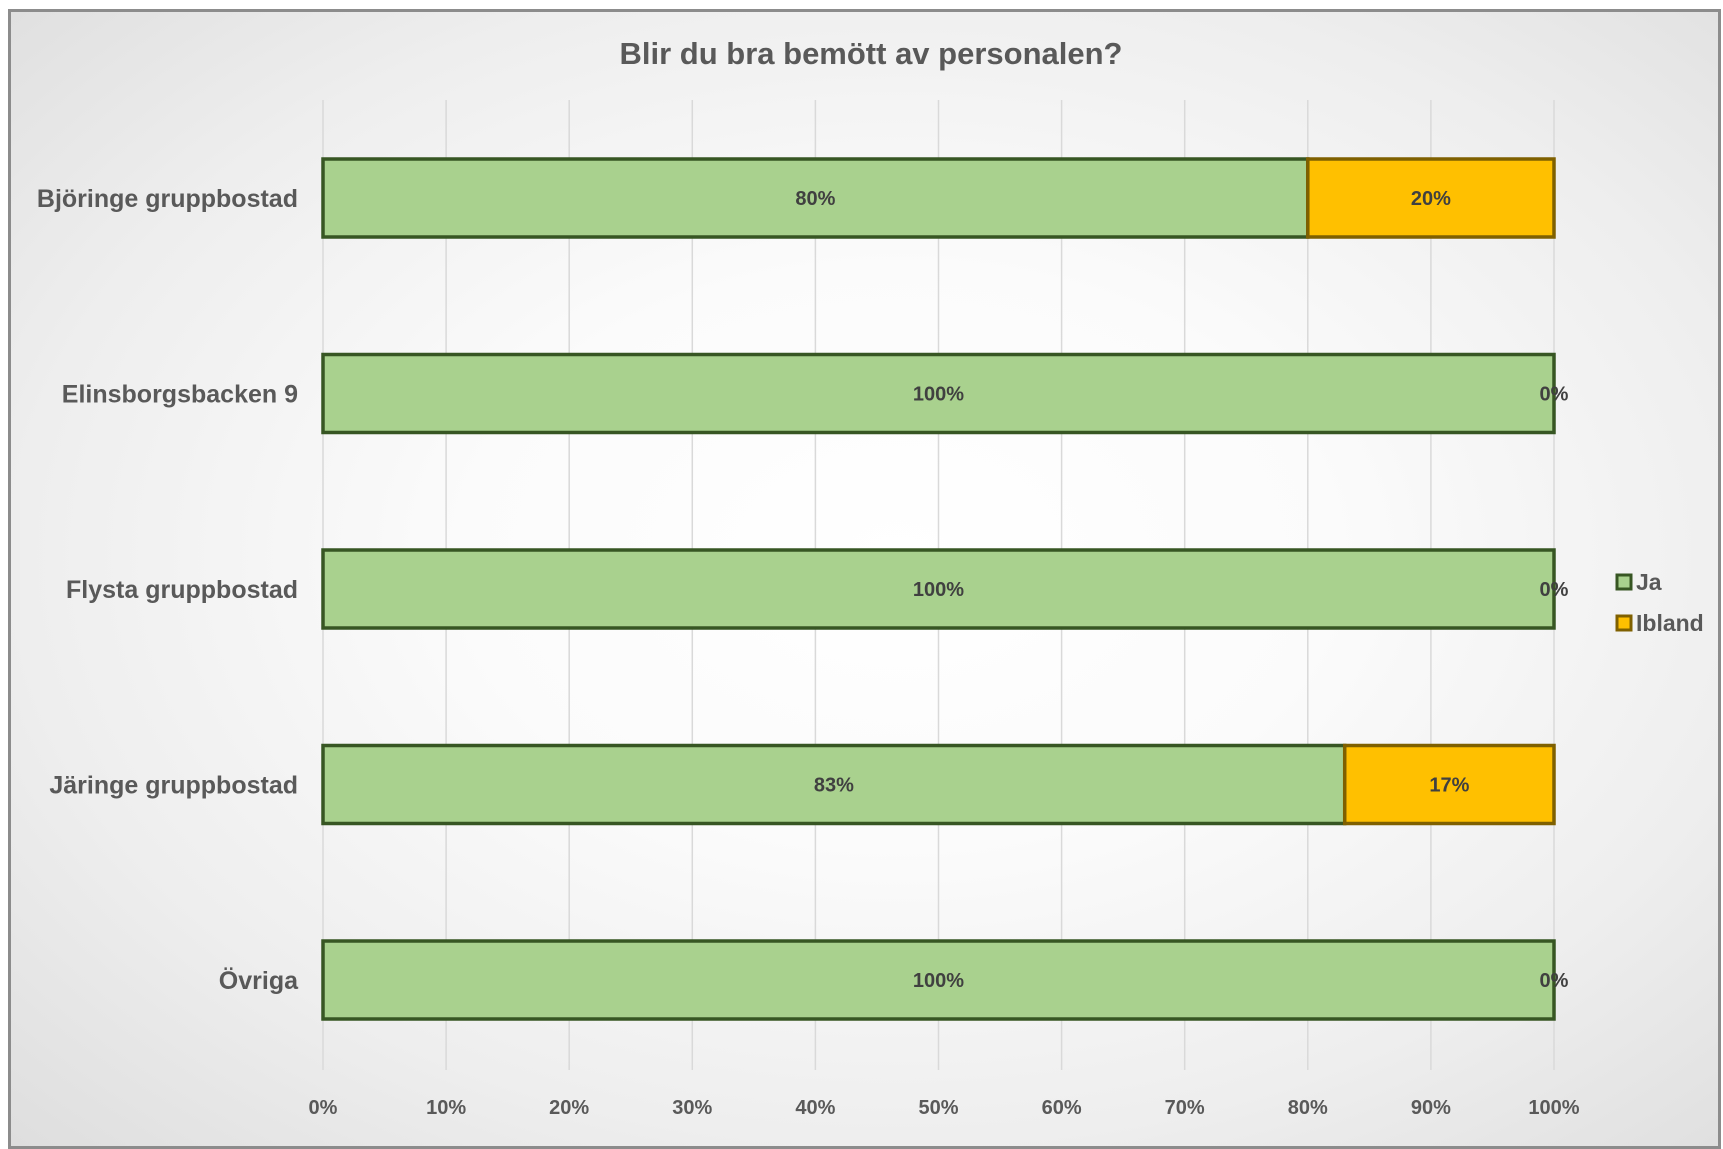  What do you see at coordinates (815, 1108) in the screenshot?
I see `x-tick-label: 40%` at bounding box center [815, 1108].